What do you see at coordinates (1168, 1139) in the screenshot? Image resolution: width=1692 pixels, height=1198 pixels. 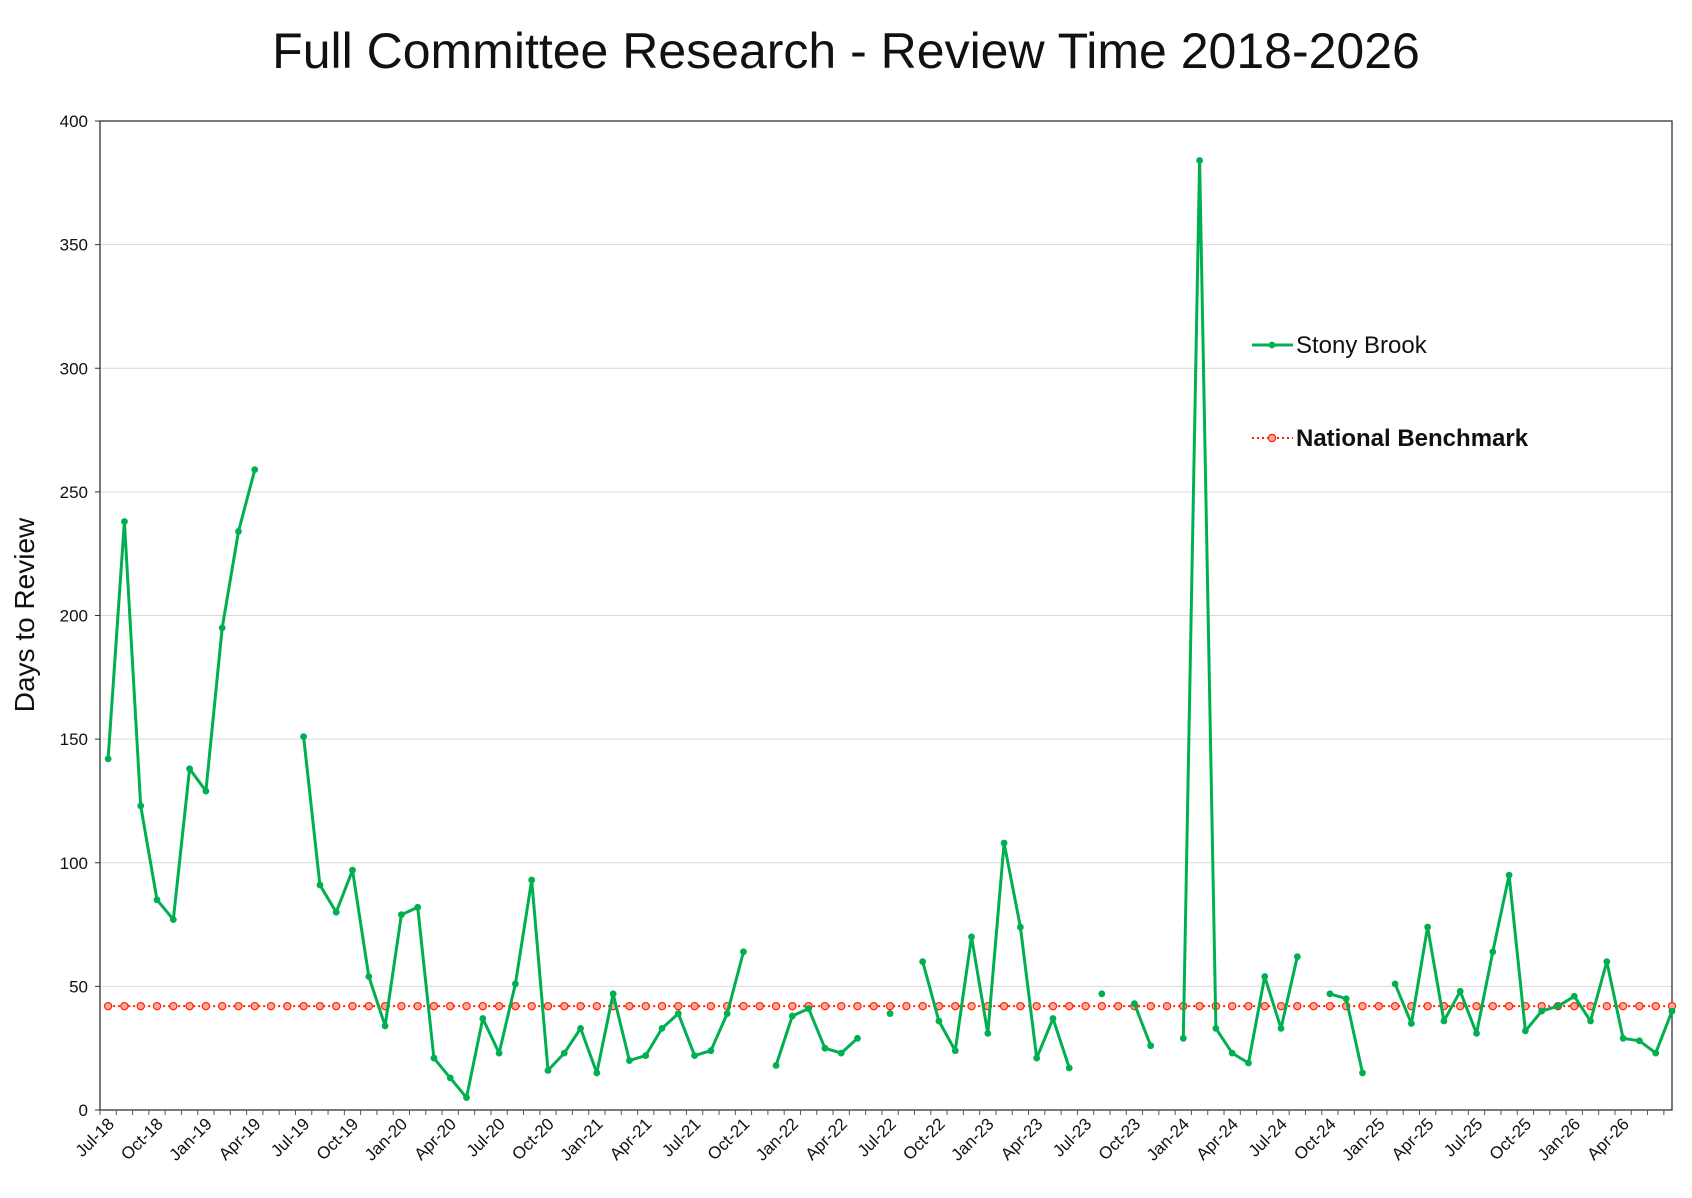 I see `x-tick-label: Jan-24` at bounding box center [1168, 1139].